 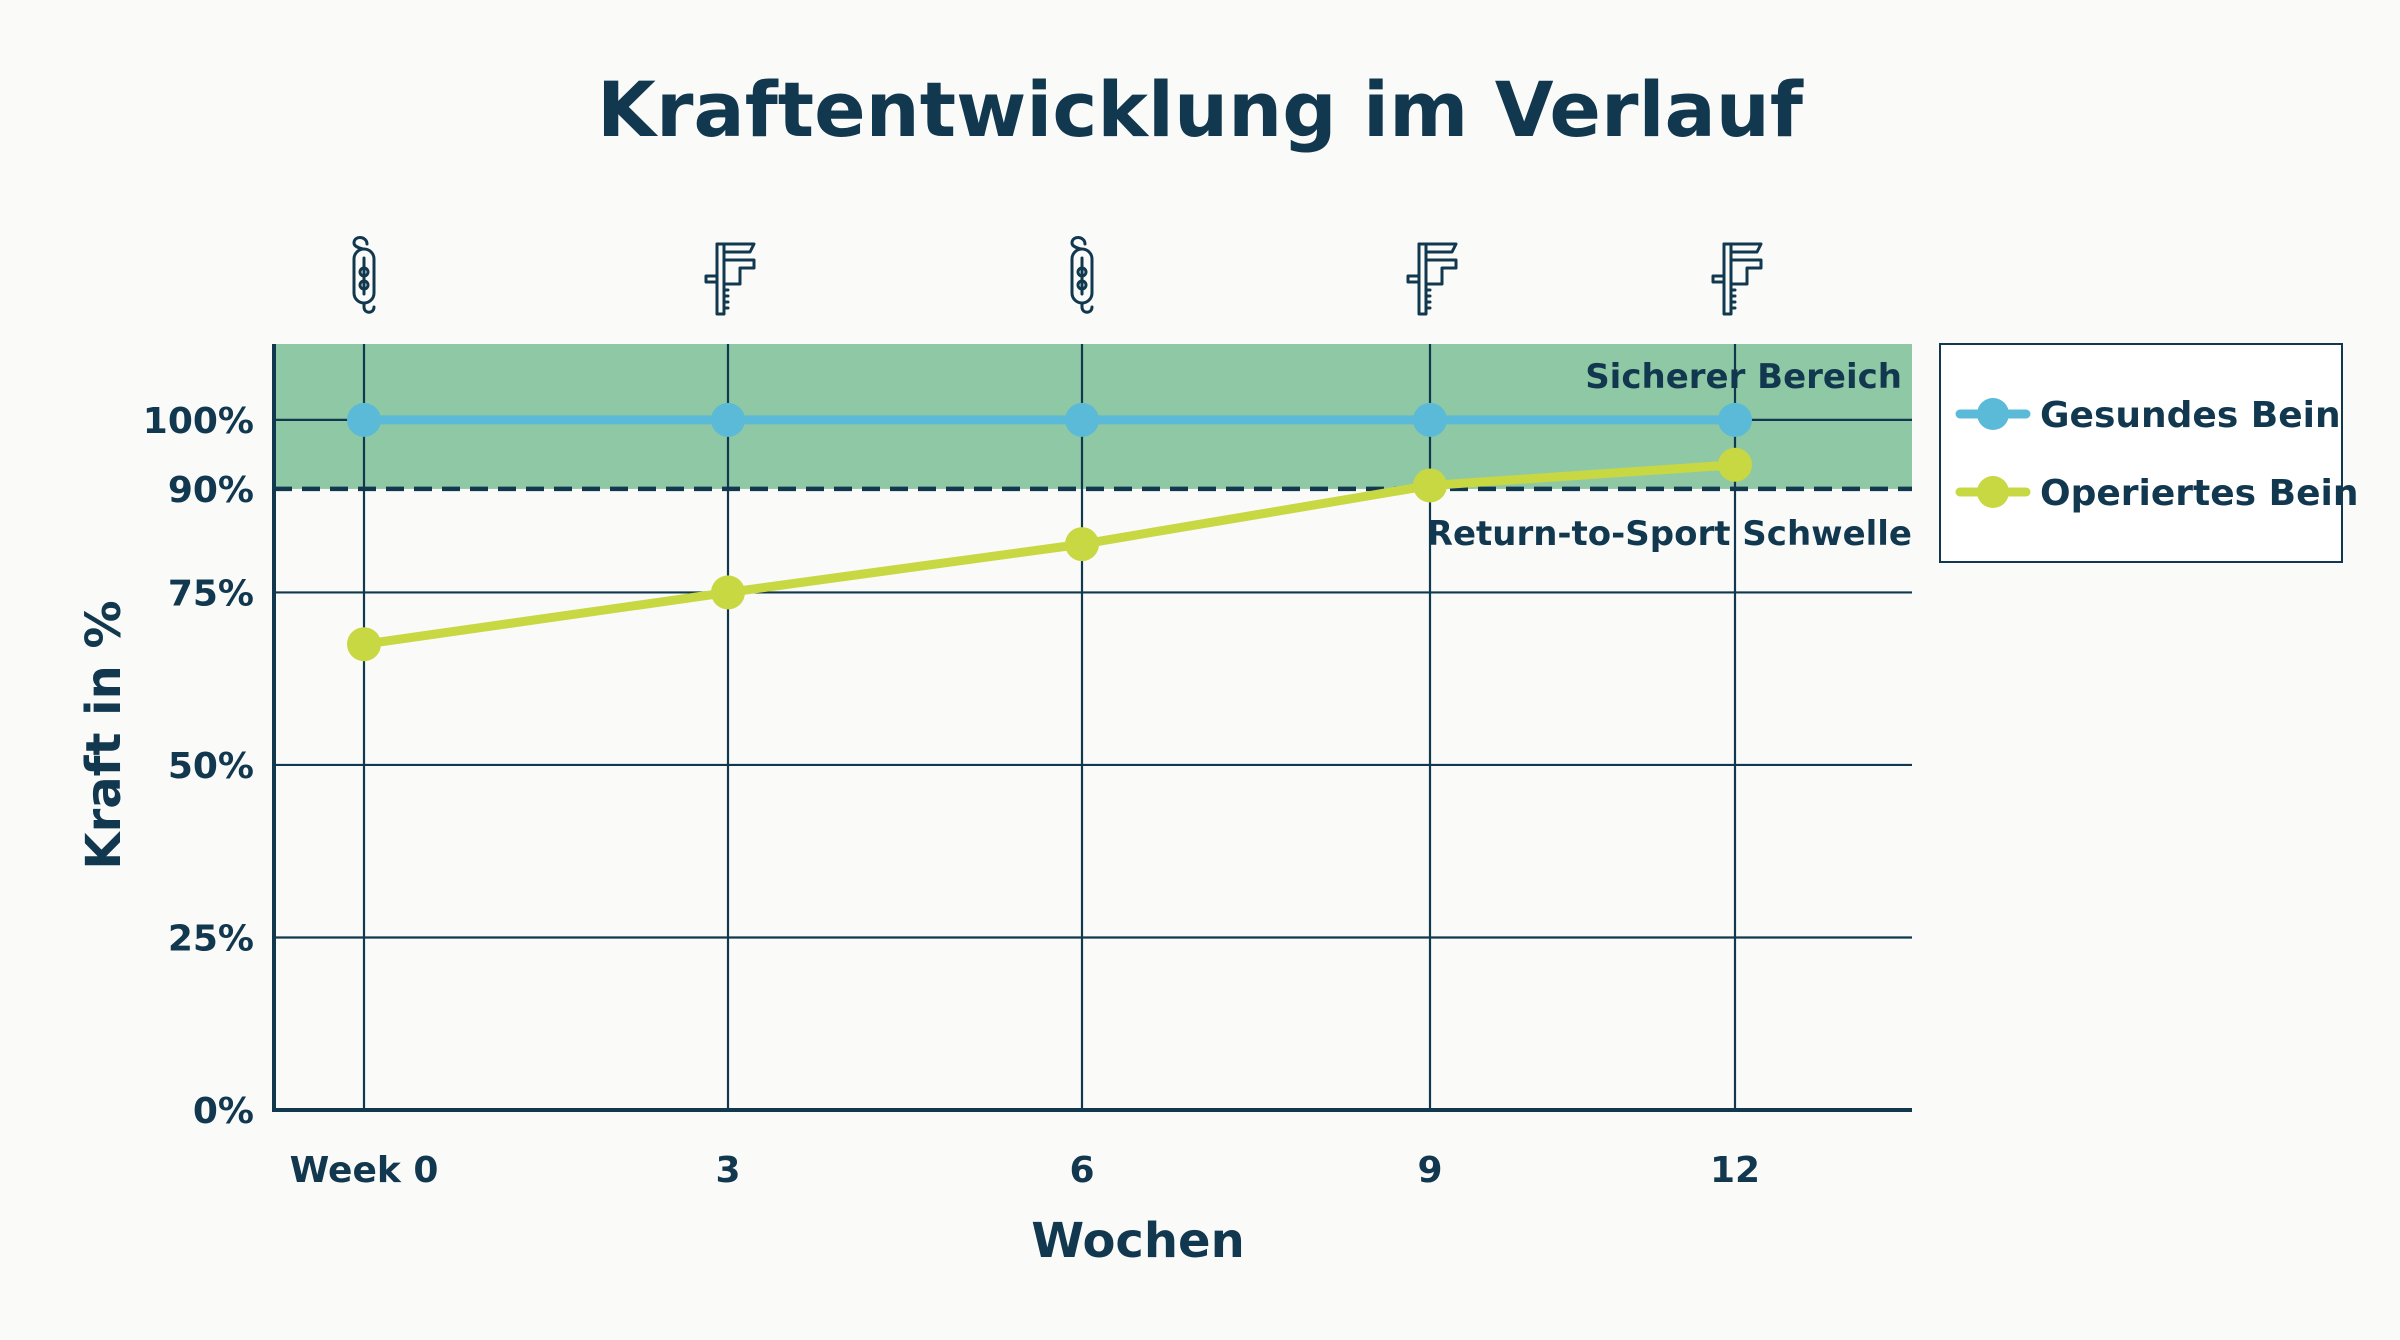 I want to click on y-axis-title: Kraft in %, so click(x=104, y=734).